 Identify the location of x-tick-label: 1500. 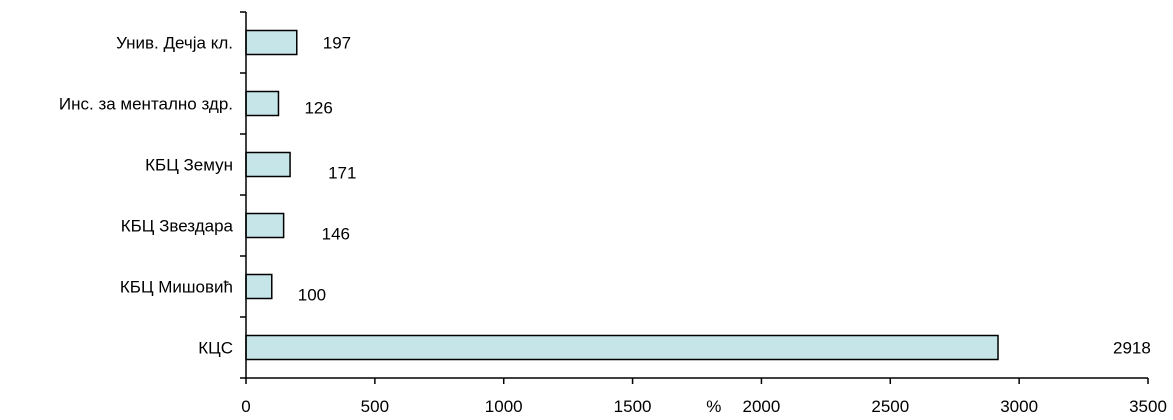
(633, 406).